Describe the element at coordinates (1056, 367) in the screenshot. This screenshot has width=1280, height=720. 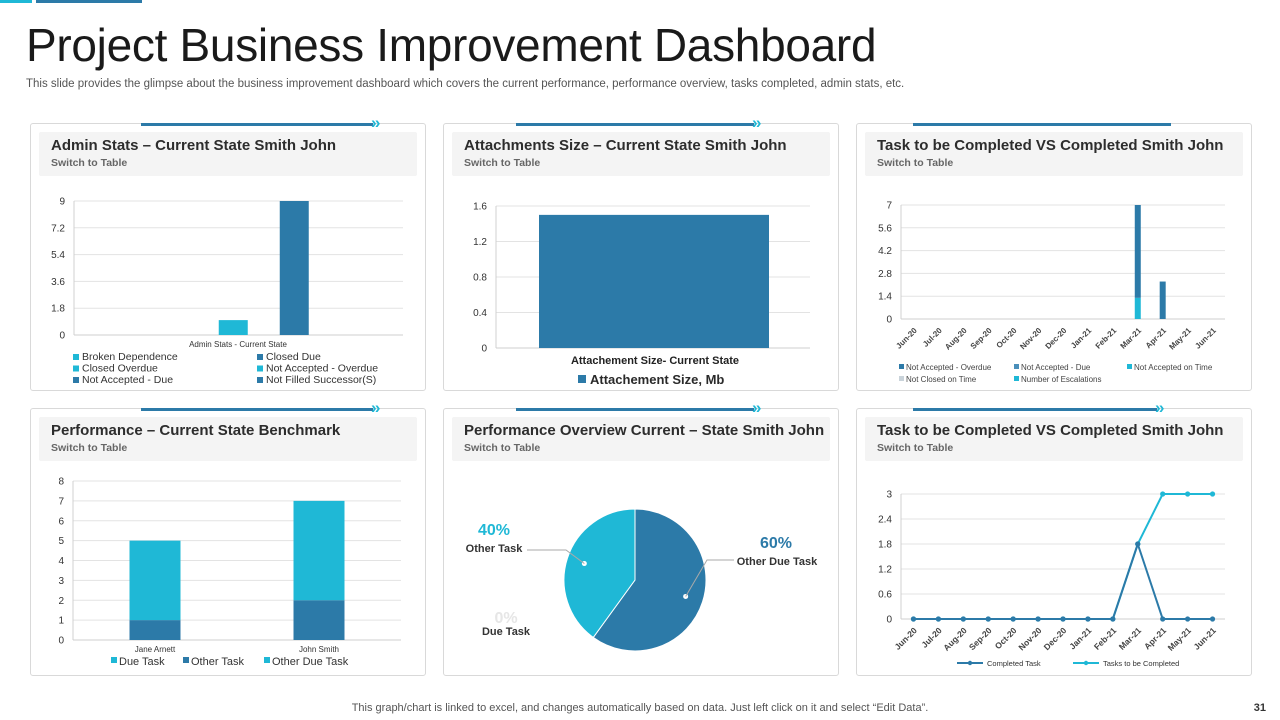
I see `legend-label: Not Accepted - Due` at that location.